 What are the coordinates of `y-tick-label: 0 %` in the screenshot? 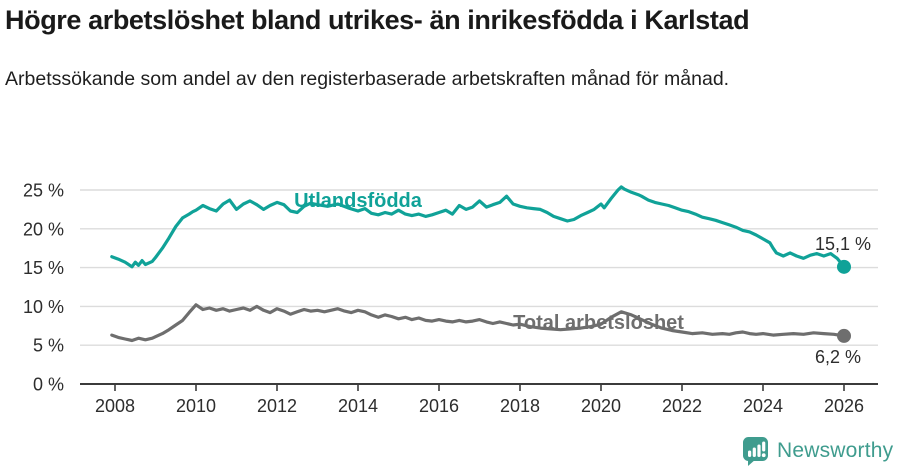 It's located at (48, 385).